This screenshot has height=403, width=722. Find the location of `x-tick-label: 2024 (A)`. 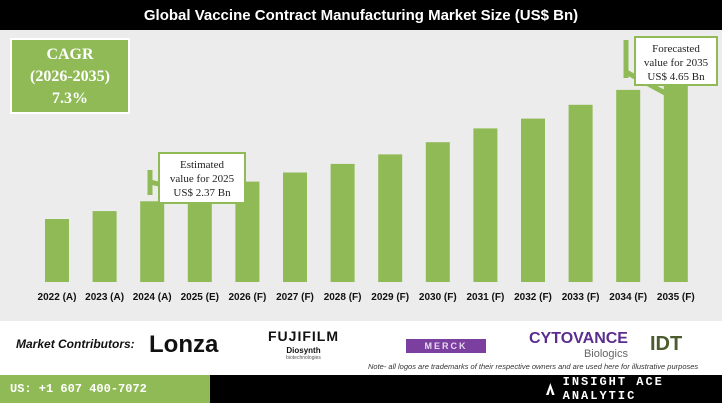

x-tick-label: 2024 (A) is located at coordinates (152, 297).